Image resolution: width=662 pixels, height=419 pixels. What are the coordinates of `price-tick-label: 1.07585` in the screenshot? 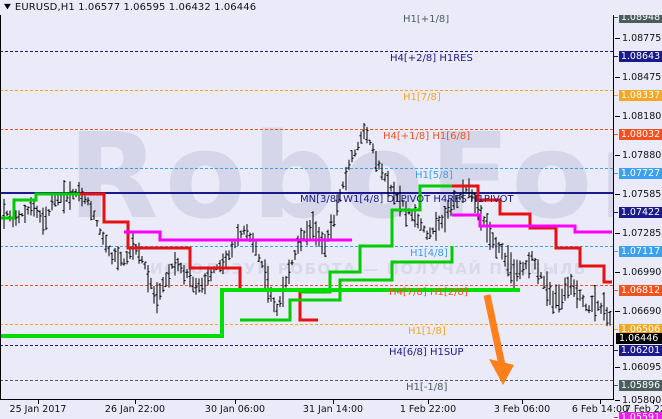 It's located at (642, 194).